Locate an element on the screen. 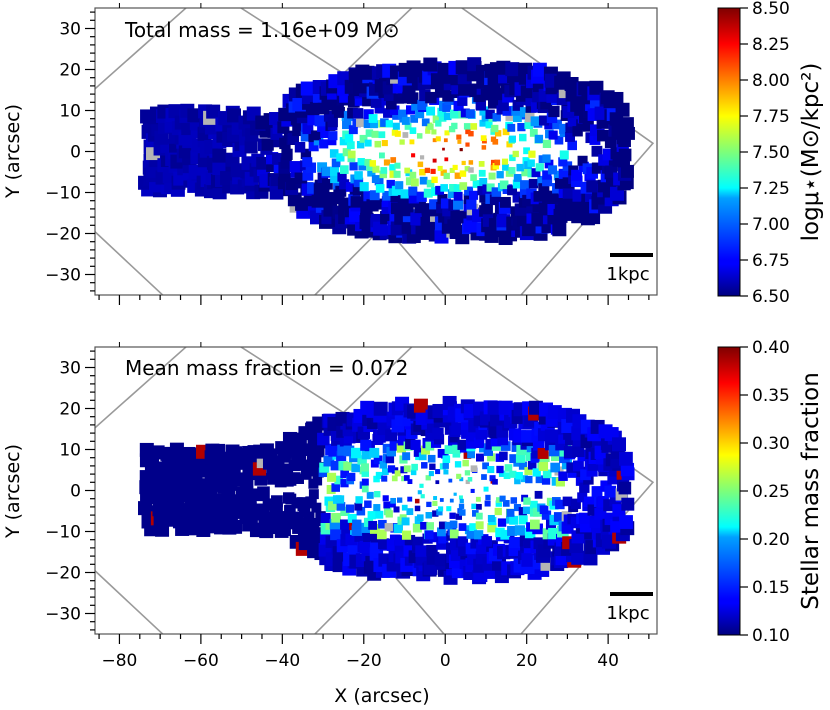  colorbar-tick-label: 6.50 is located at coordinates (771, 297).